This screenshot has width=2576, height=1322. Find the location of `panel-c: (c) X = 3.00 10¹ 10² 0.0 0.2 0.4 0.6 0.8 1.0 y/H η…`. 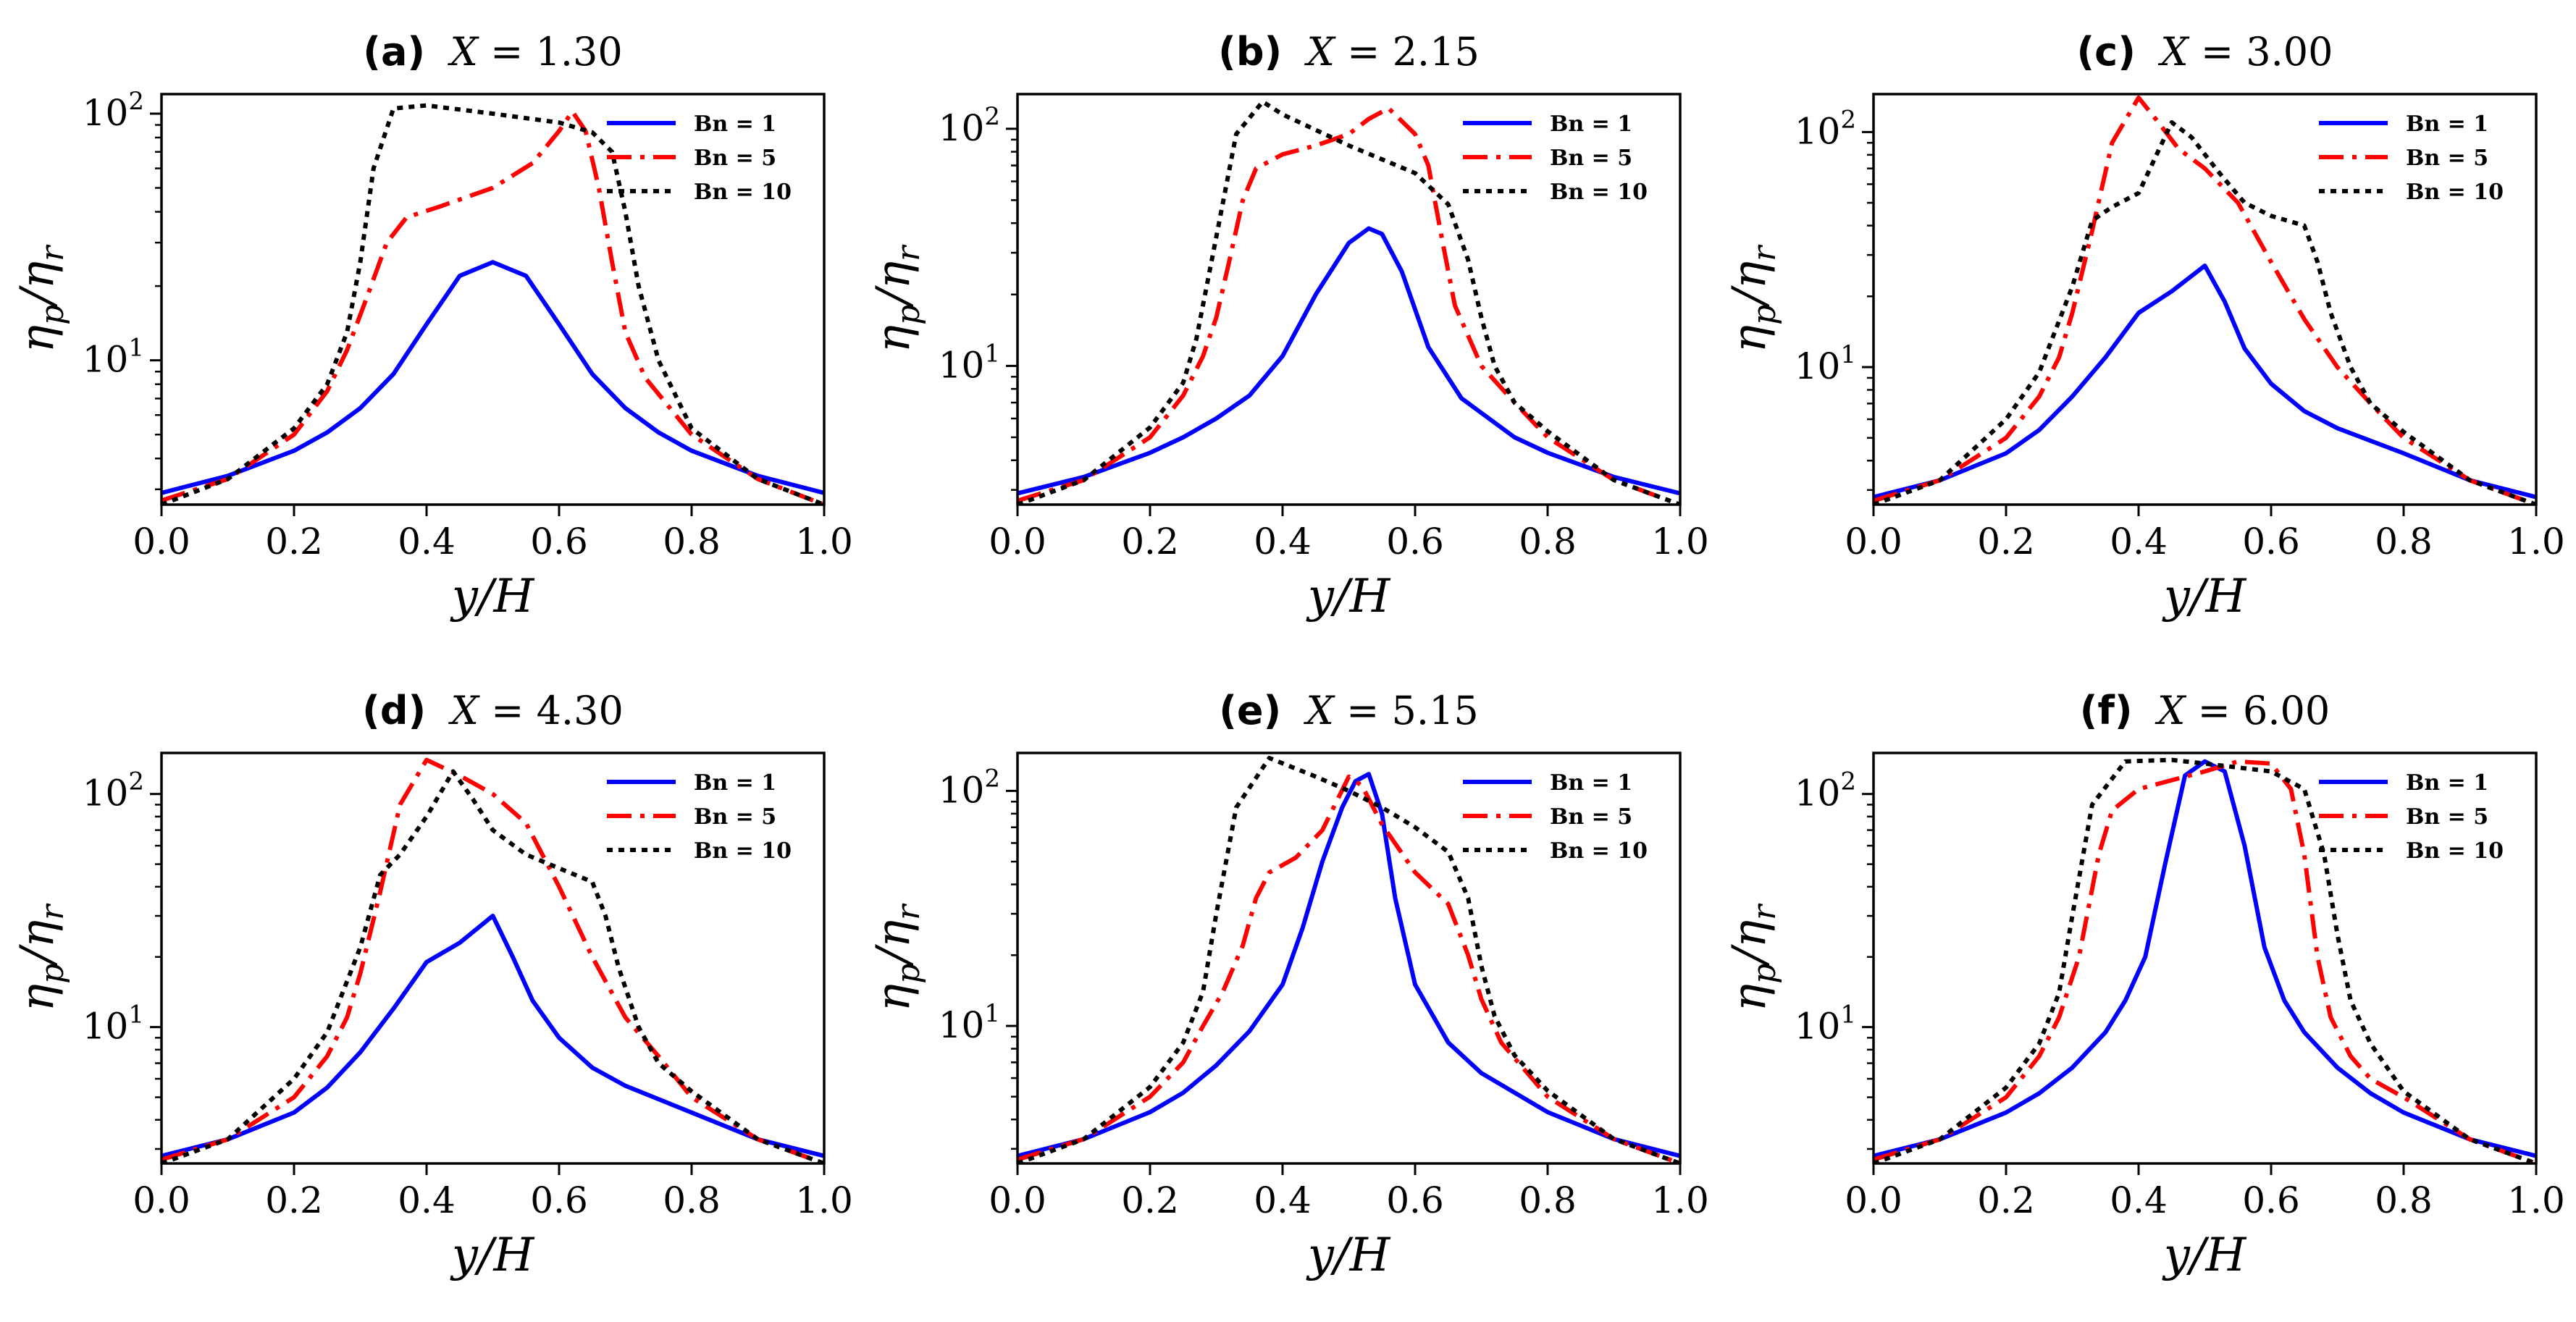

panel-c: (c) X = 3.00 10¹ 10² 0.0 0.2 0.4 0.6 0.8 1.0 y/H η… is located at coordinates (2144, 326).